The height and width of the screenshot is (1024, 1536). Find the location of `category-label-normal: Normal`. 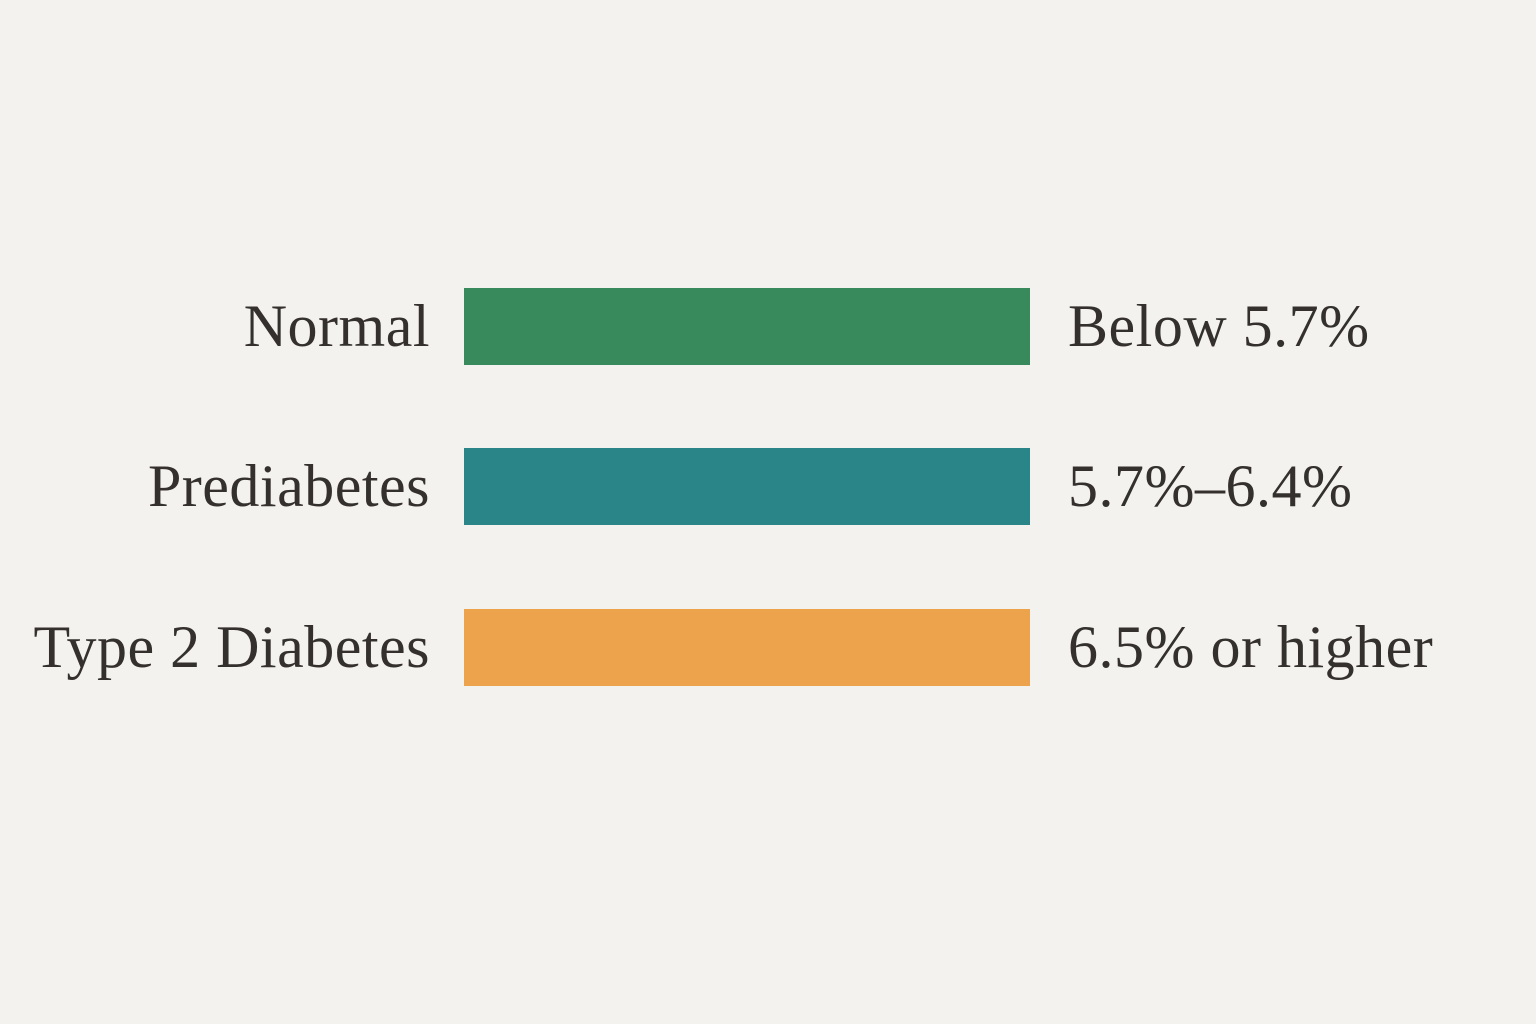

category-label-normal: Normal is located at coordinates (336, 326).